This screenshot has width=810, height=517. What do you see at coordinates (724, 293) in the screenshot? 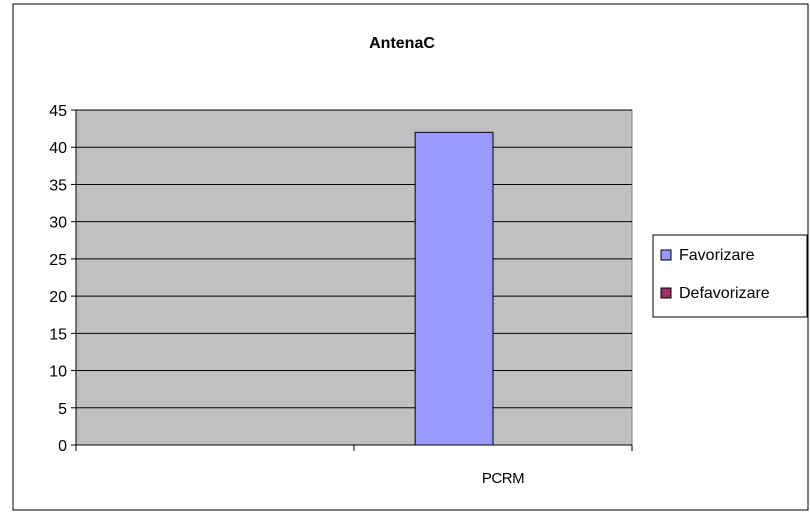
I see `legend-label: Defavorizare` at bounding box center [724, 293].